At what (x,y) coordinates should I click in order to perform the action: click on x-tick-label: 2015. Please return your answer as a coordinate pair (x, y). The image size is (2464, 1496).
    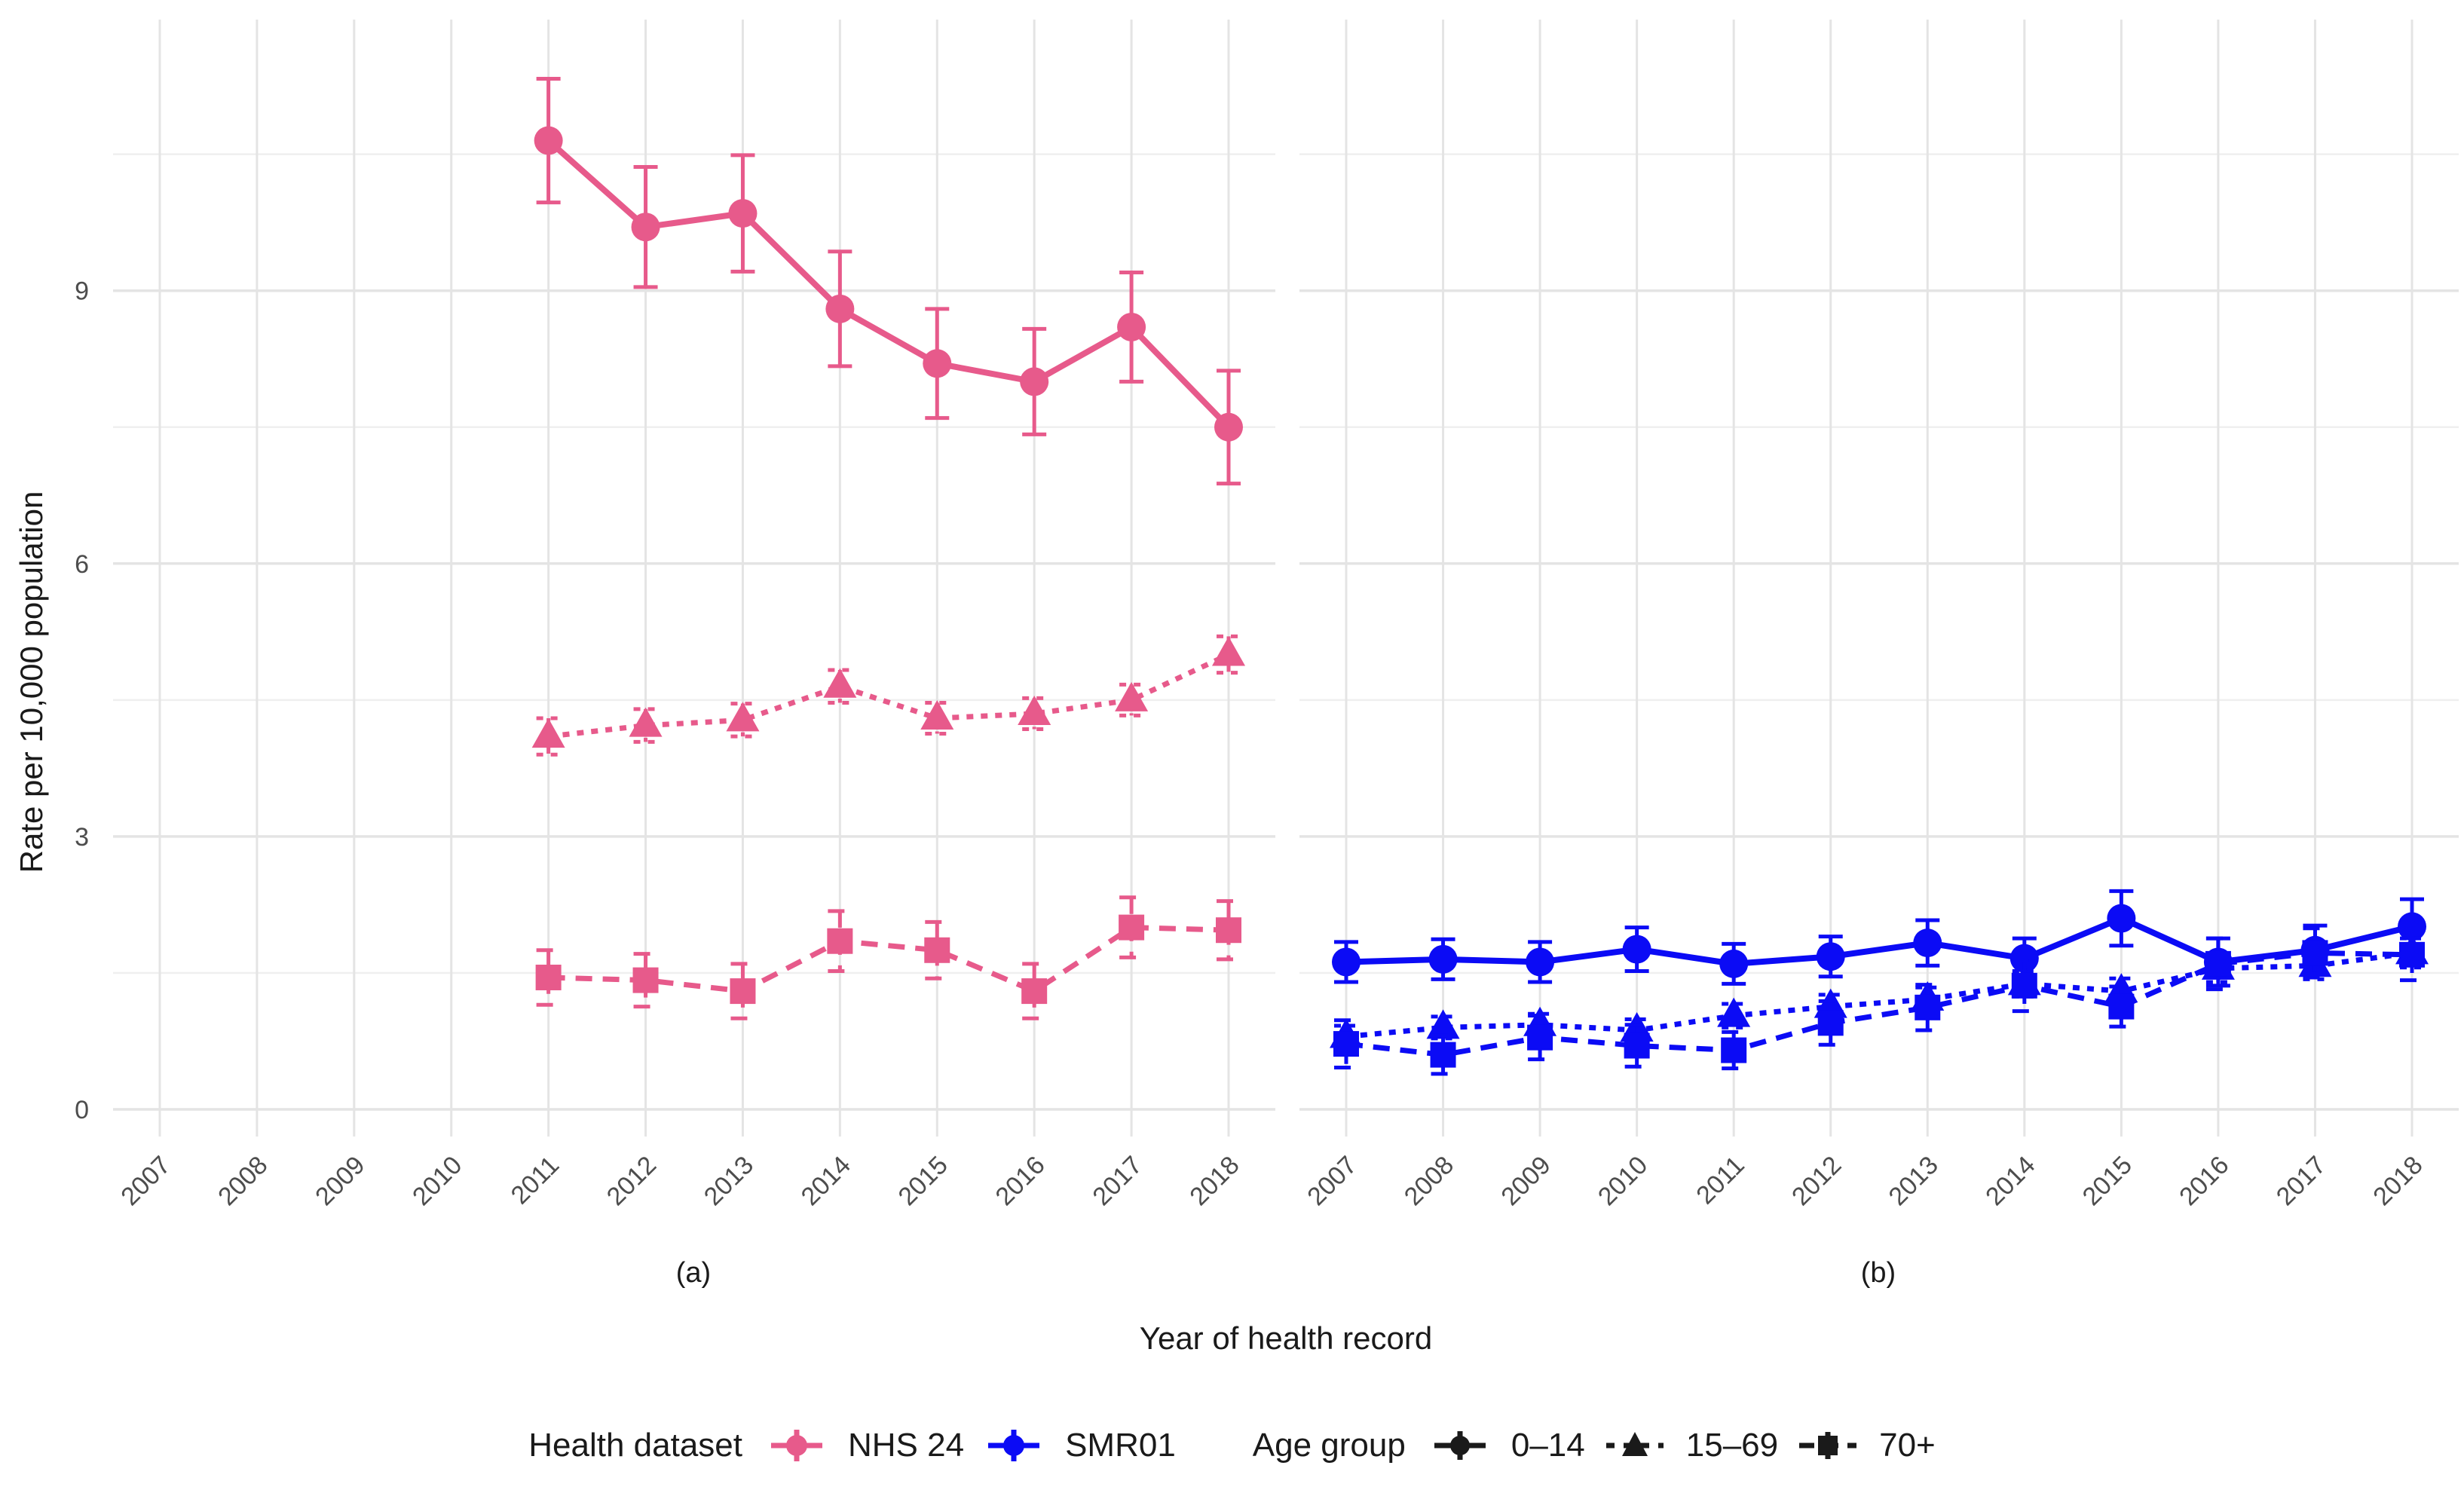
    Looking at the image, I should click on (923, 1181).